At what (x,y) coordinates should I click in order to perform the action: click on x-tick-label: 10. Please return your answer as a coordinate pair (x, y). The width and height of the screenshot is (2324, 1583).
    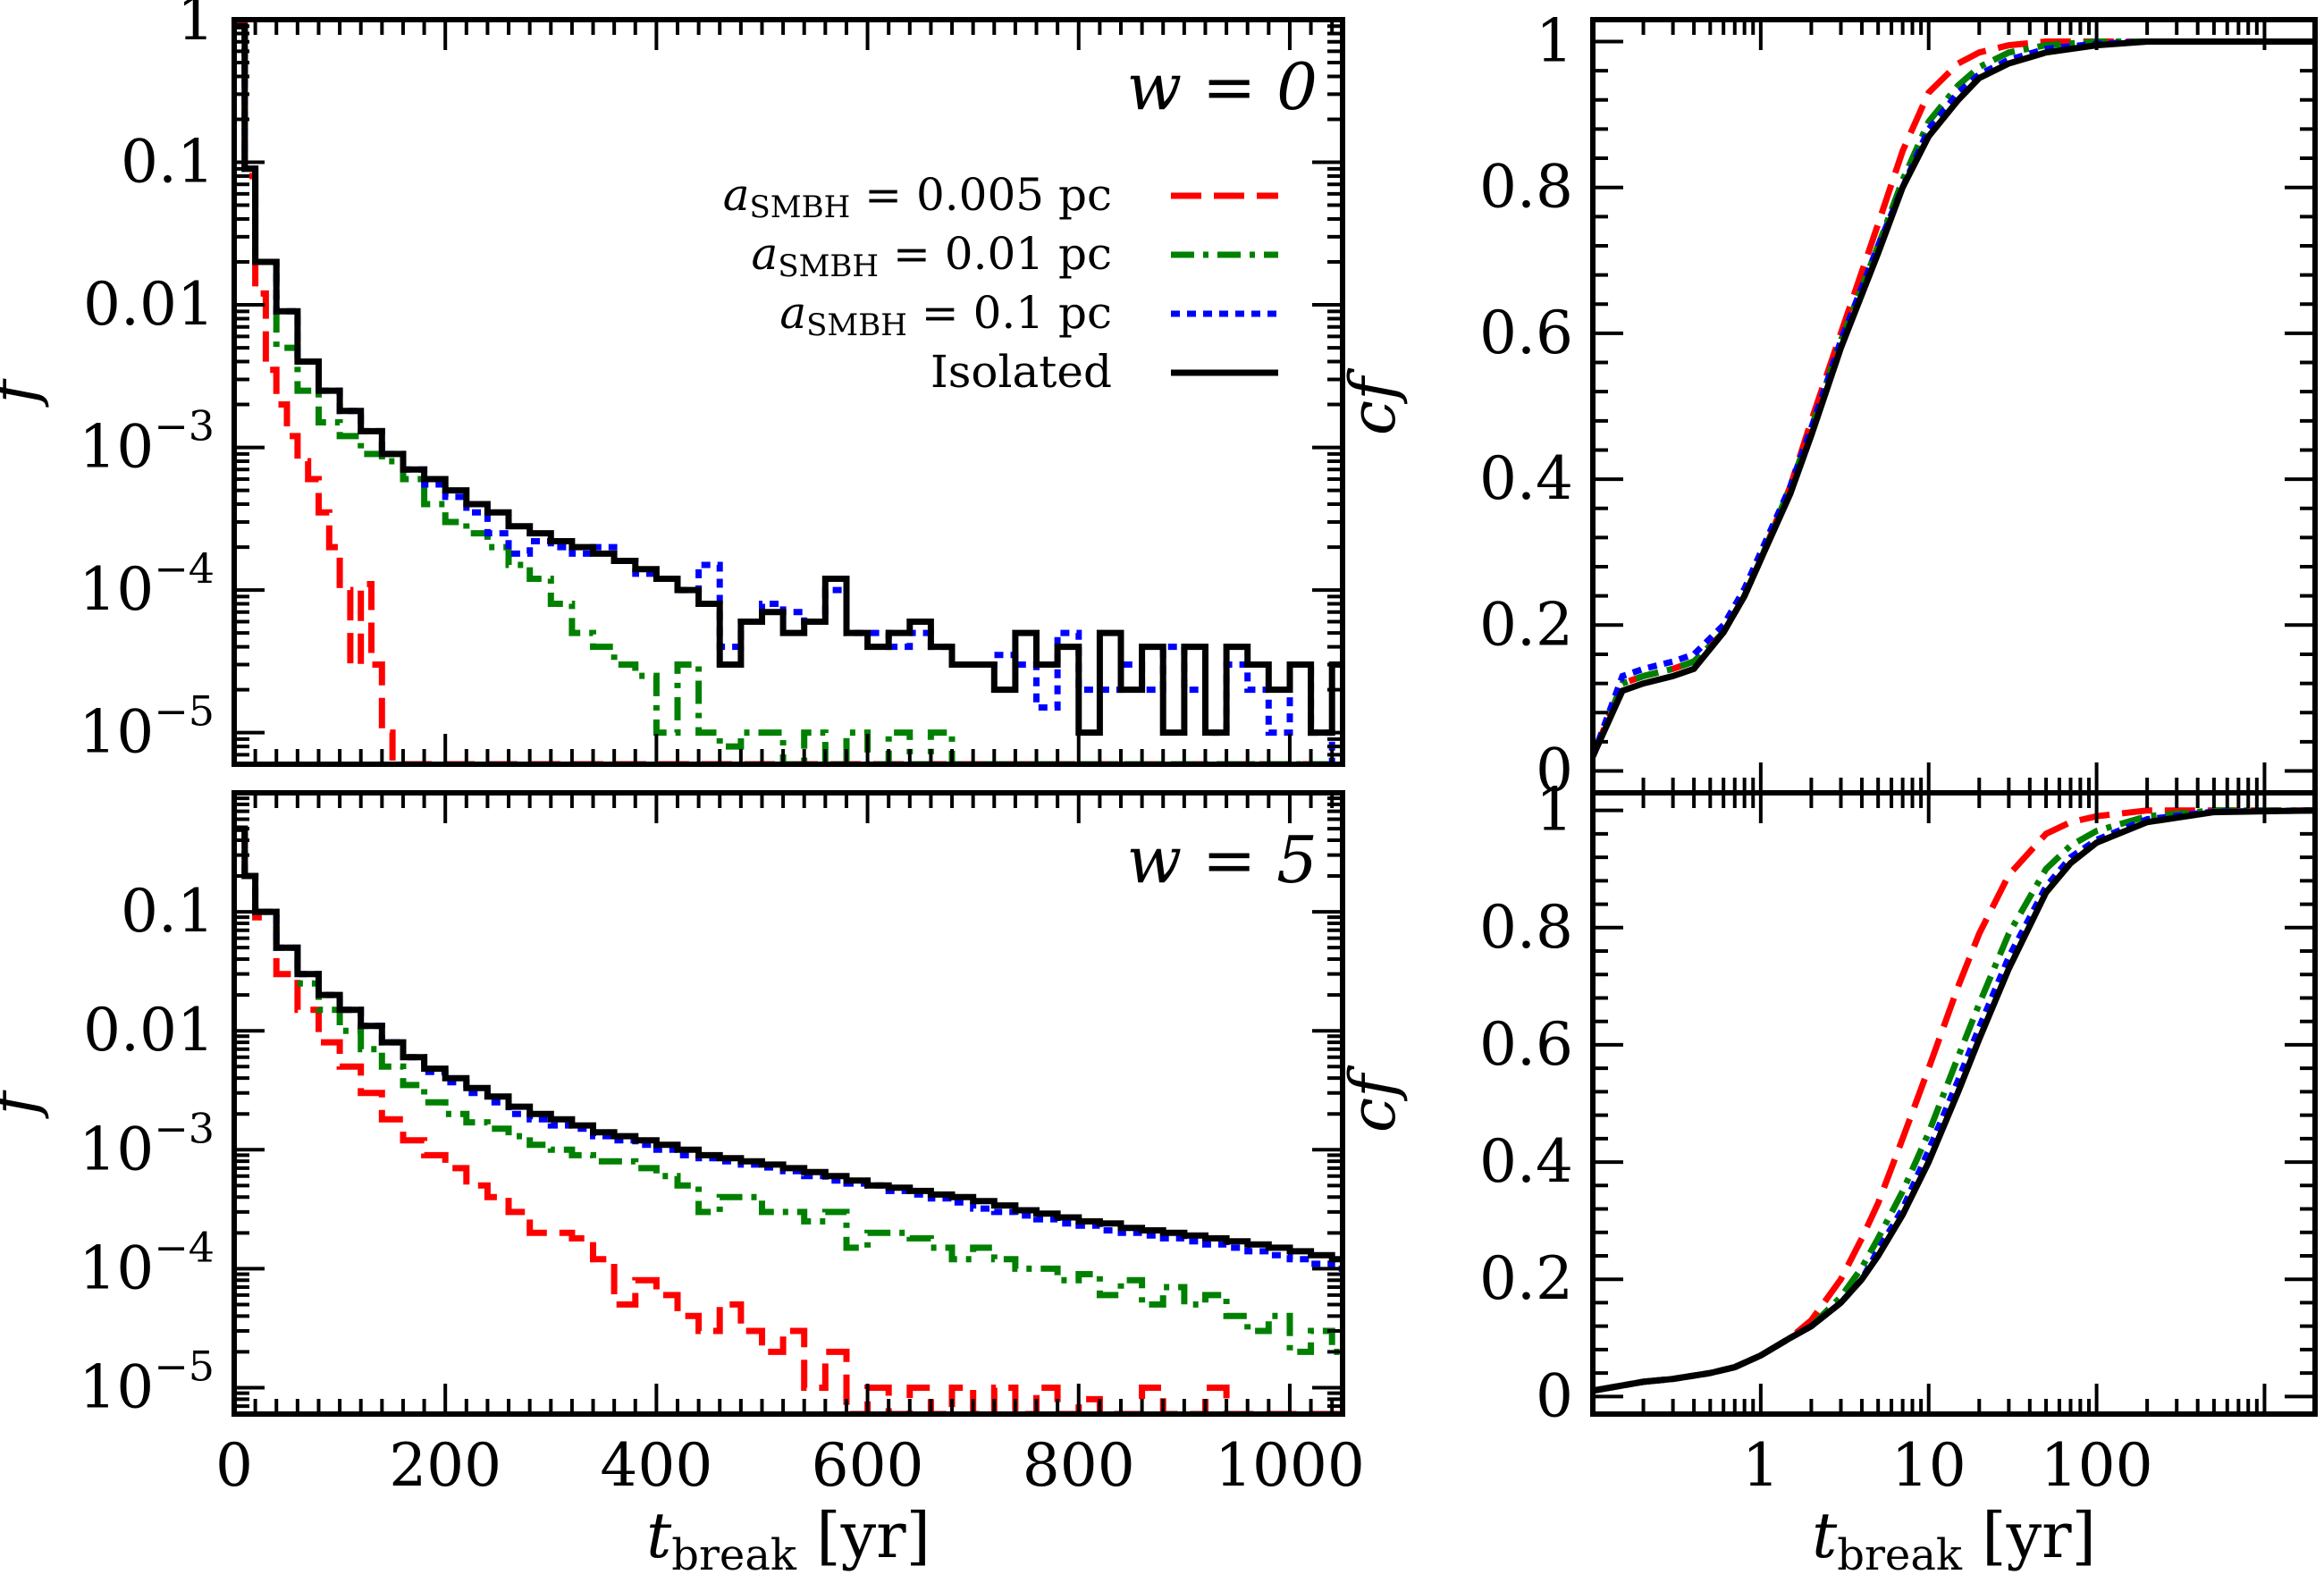
    Looking at the image, I should click on (1929, 1466).